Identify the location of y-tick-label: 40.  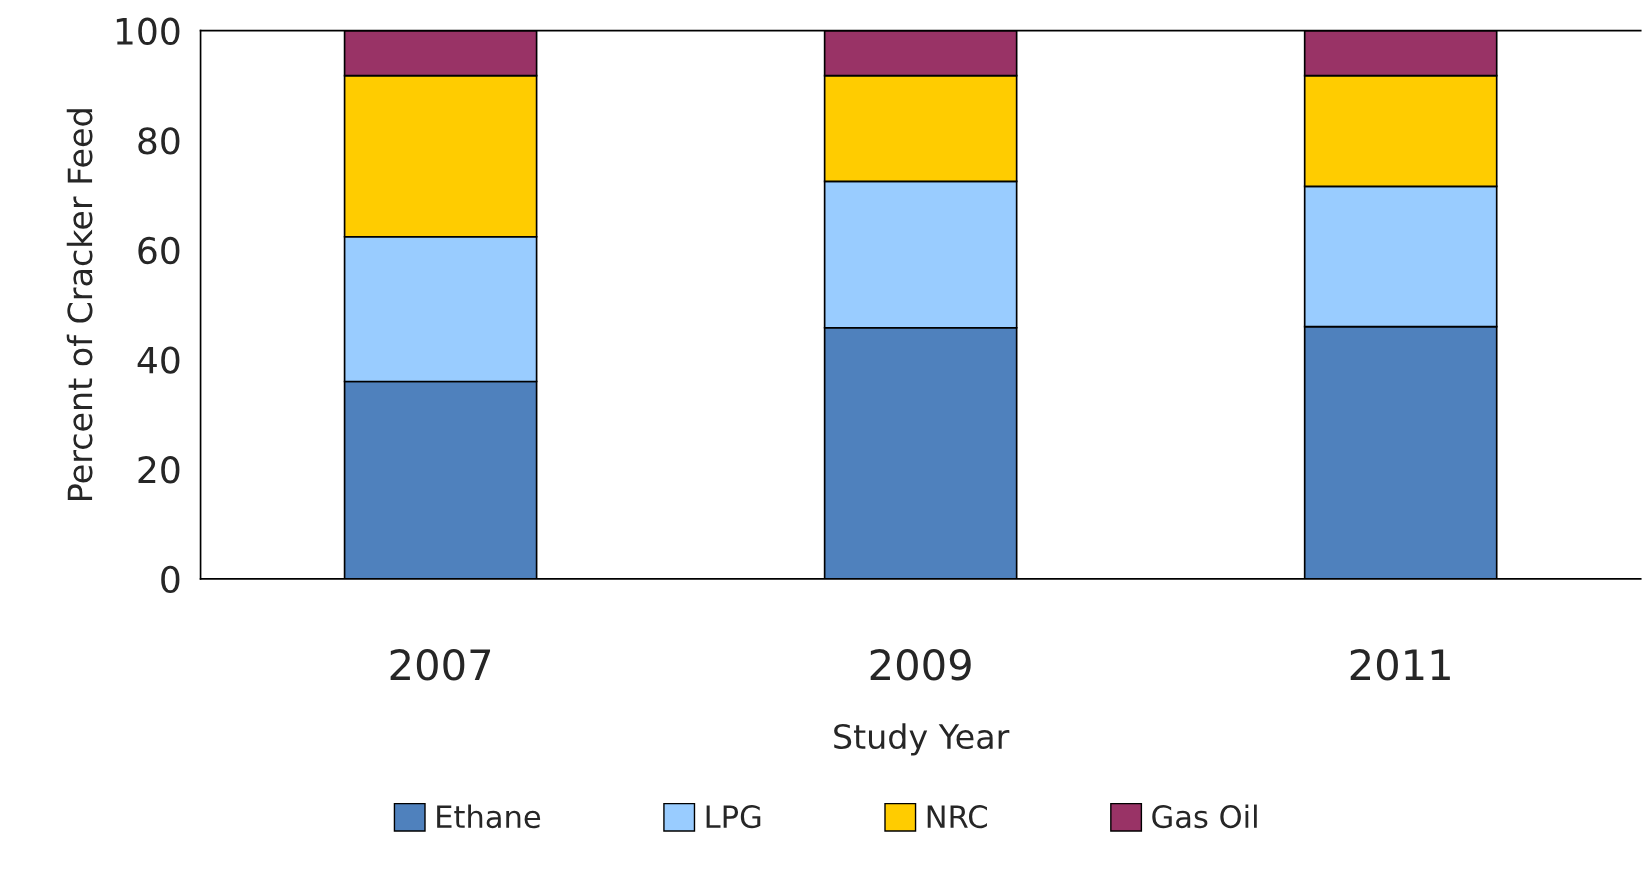
(158, 360).